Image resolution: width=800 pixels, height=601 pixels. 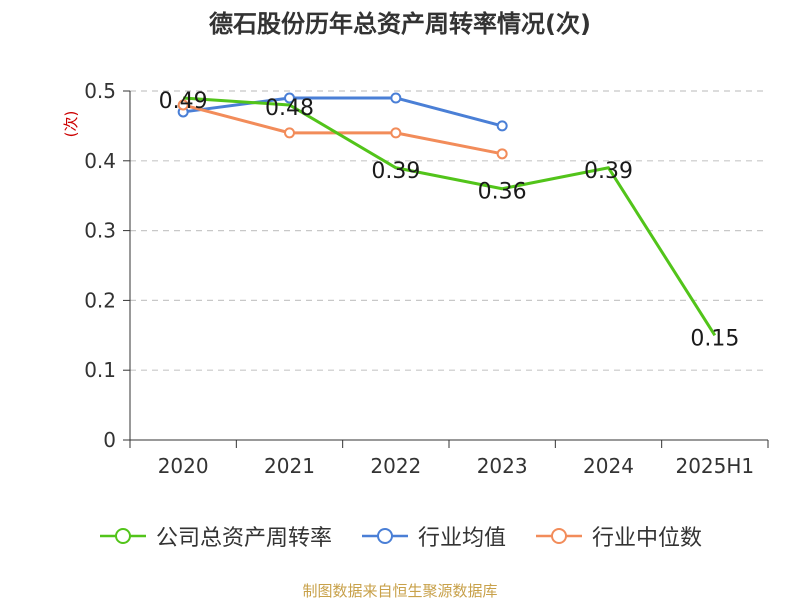 I want to click on data-label: 0.48, so click(x=289, y=108).